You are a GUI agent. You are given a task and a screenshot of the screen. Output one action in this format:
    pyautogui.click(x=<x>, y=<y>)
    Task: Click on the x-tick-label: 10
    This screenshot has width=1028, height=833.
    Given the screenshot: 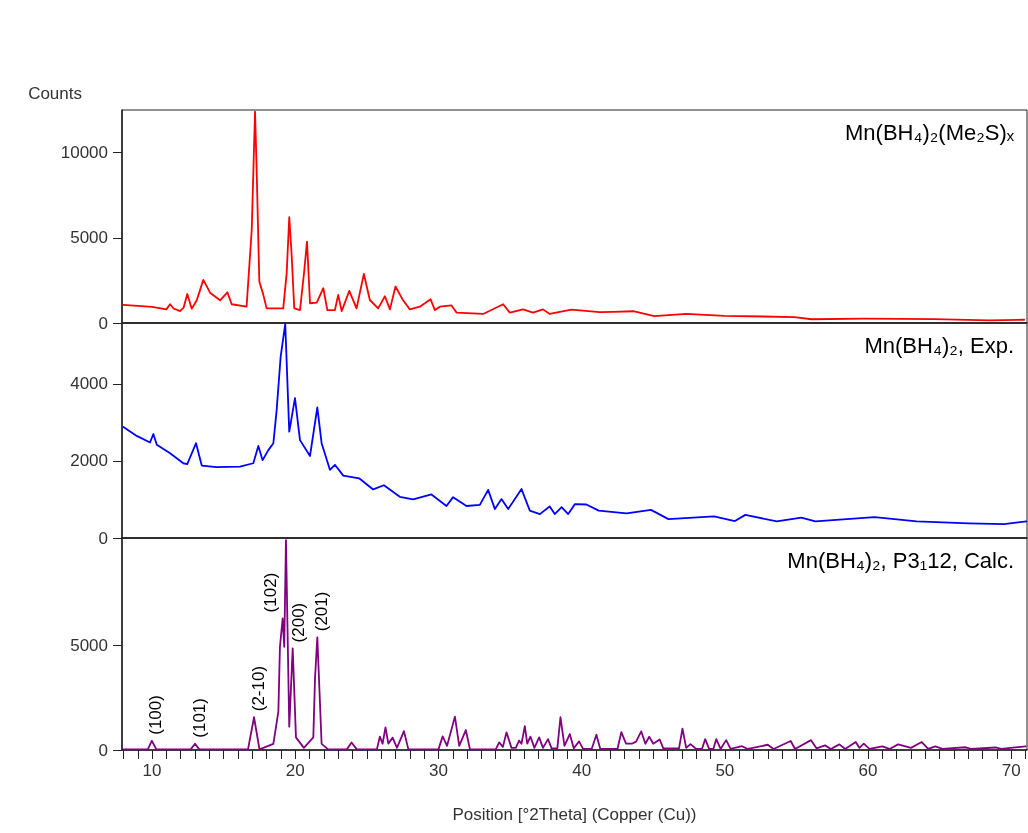 What is the action you would take?
    pyautogui.click(x=152, y=770)
    